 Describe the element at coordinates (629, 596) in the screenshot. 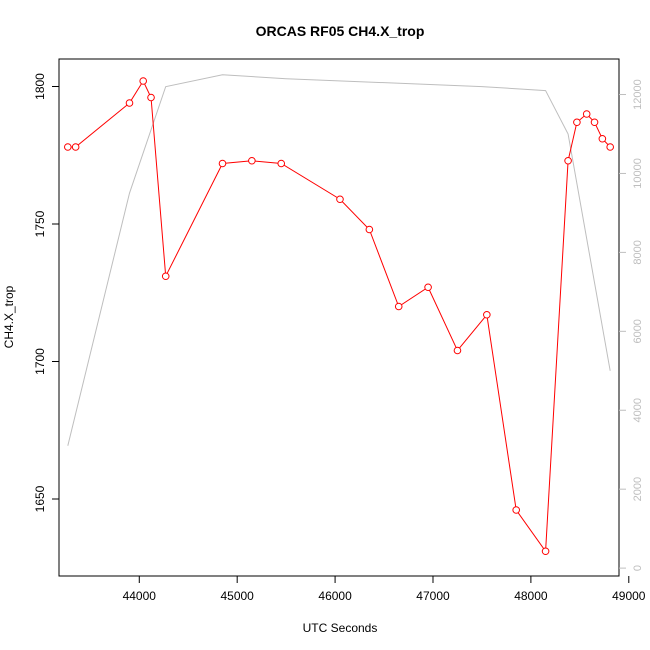

I see `x-tick-label: 49000` at that location.